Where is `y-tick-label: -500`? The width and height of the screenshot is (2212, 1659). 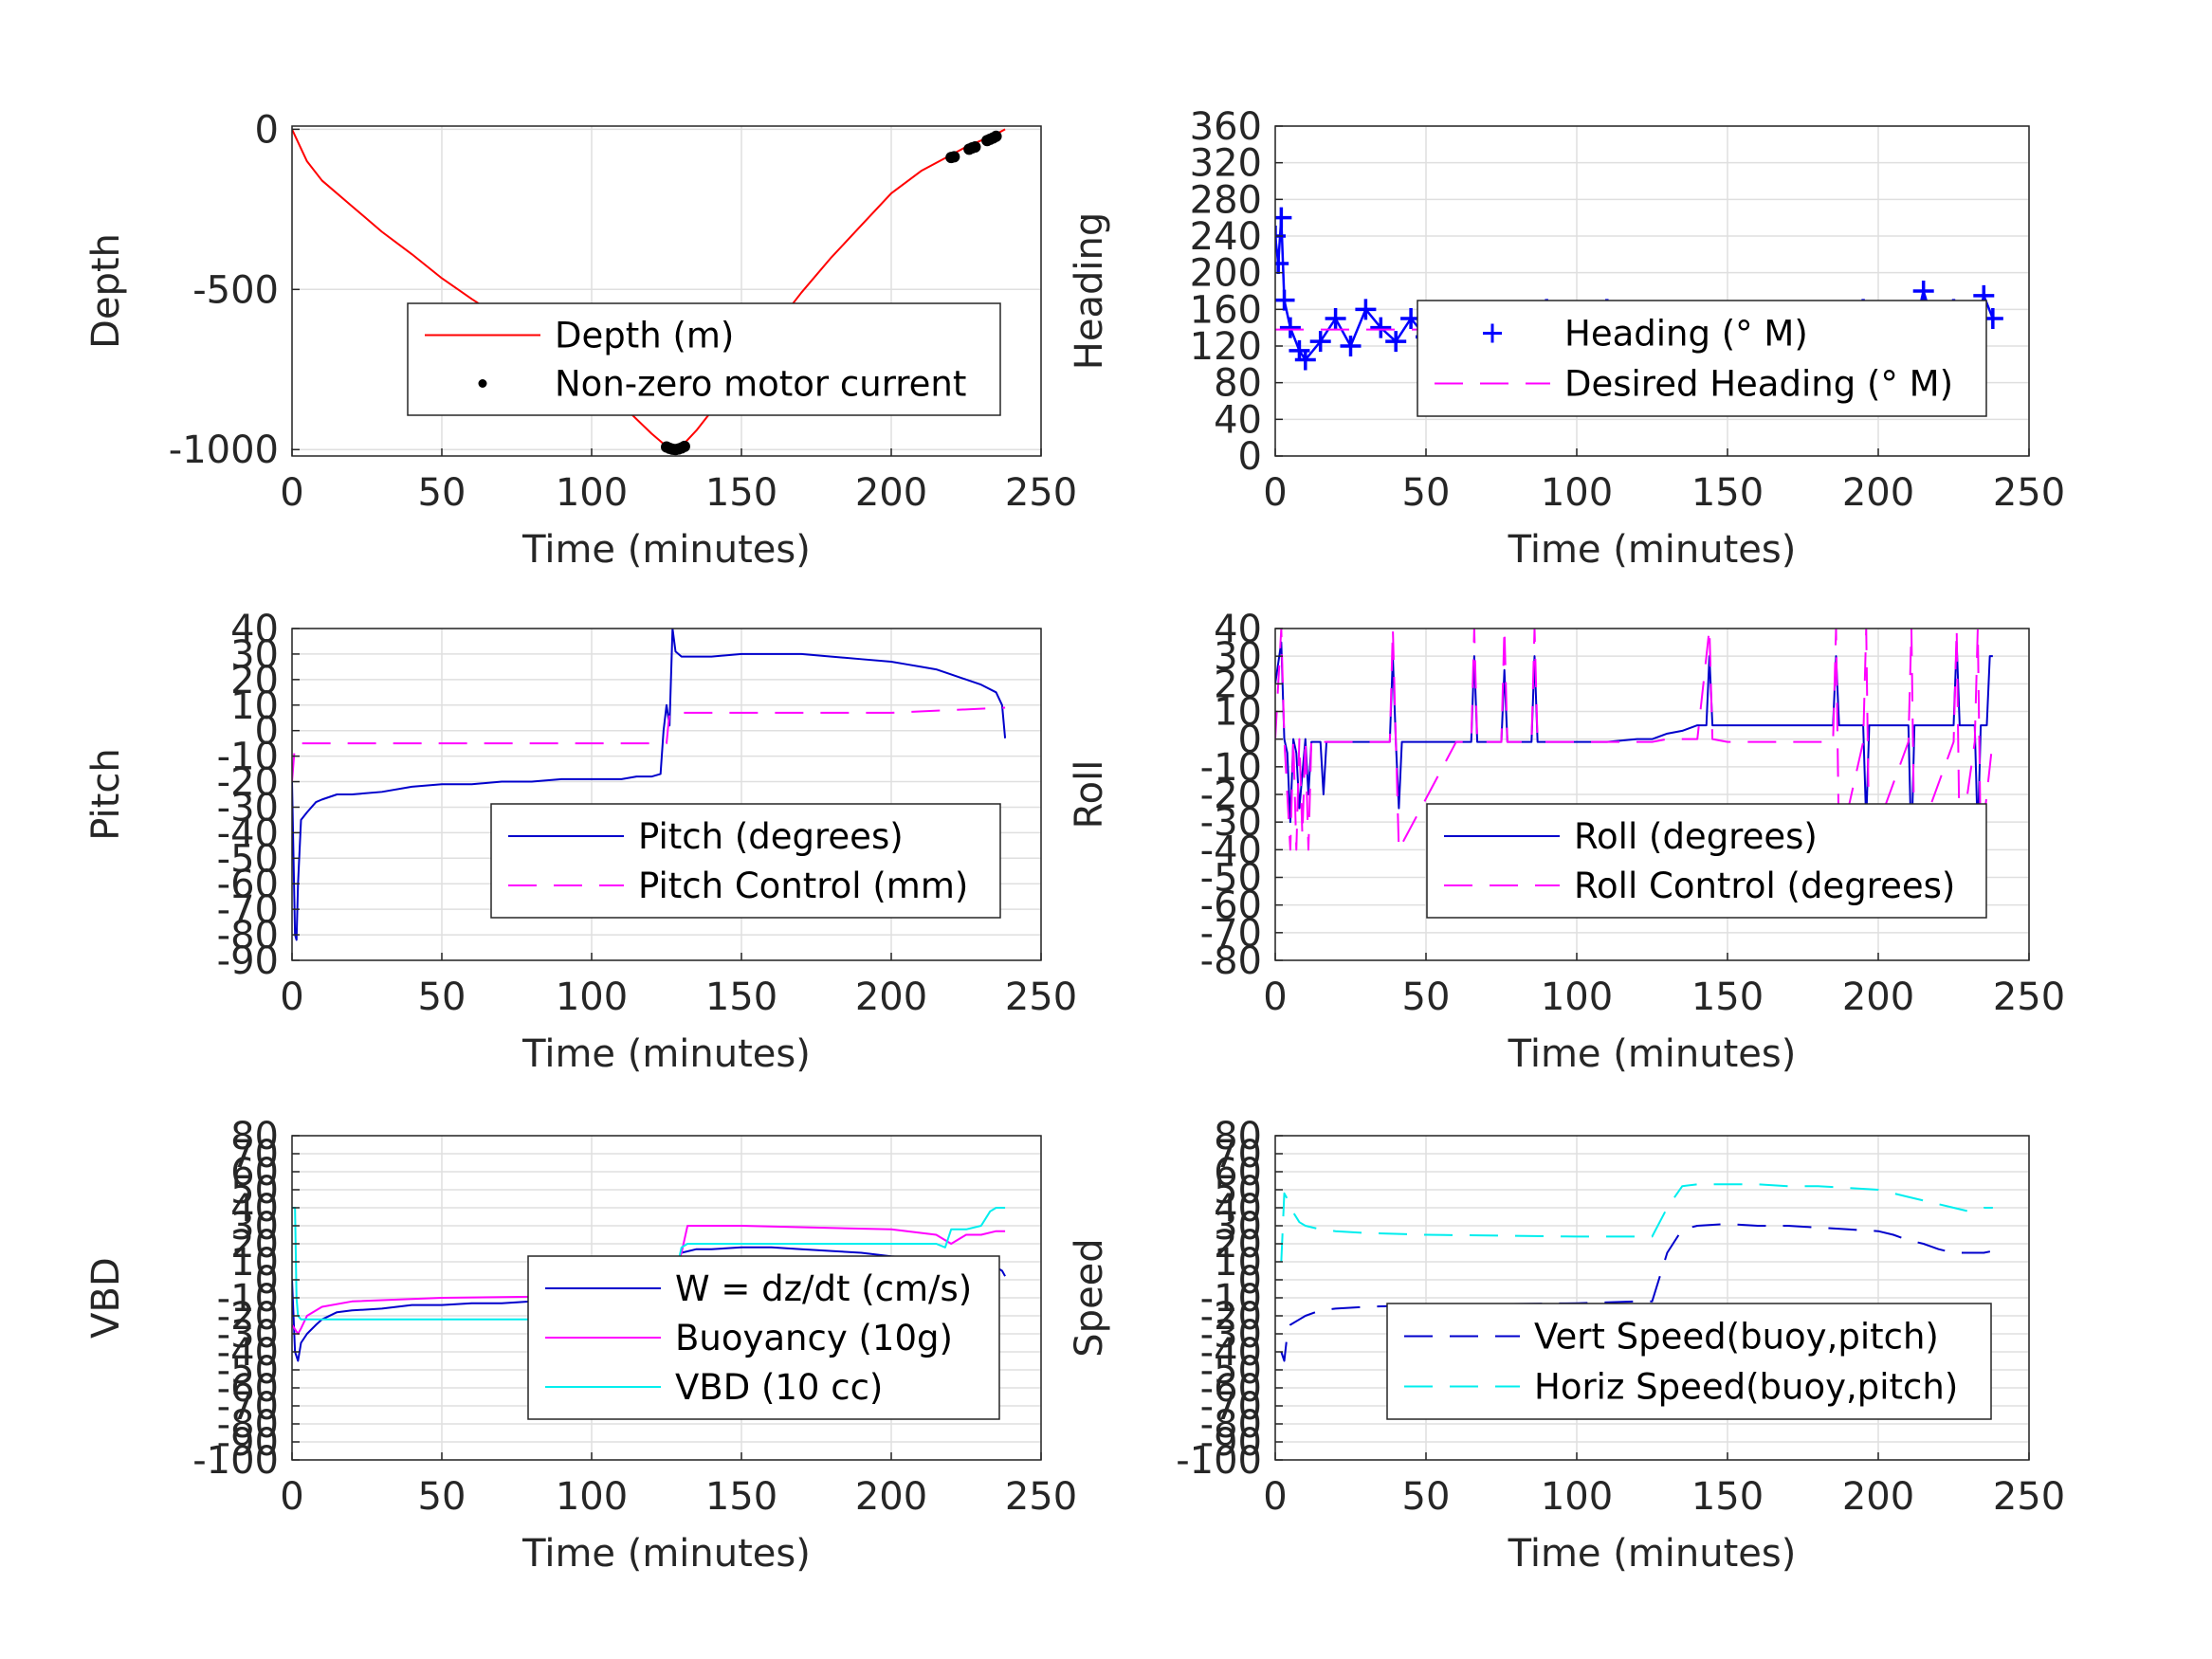 y-tick-label: -500 is located at coordinates (235, 290).